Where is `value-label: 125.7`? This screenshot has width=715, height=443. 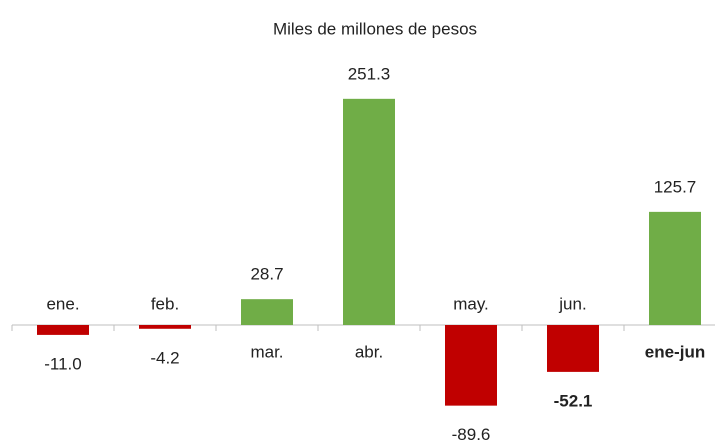
value-label: 125.7 is located at coordinates (675, 186).